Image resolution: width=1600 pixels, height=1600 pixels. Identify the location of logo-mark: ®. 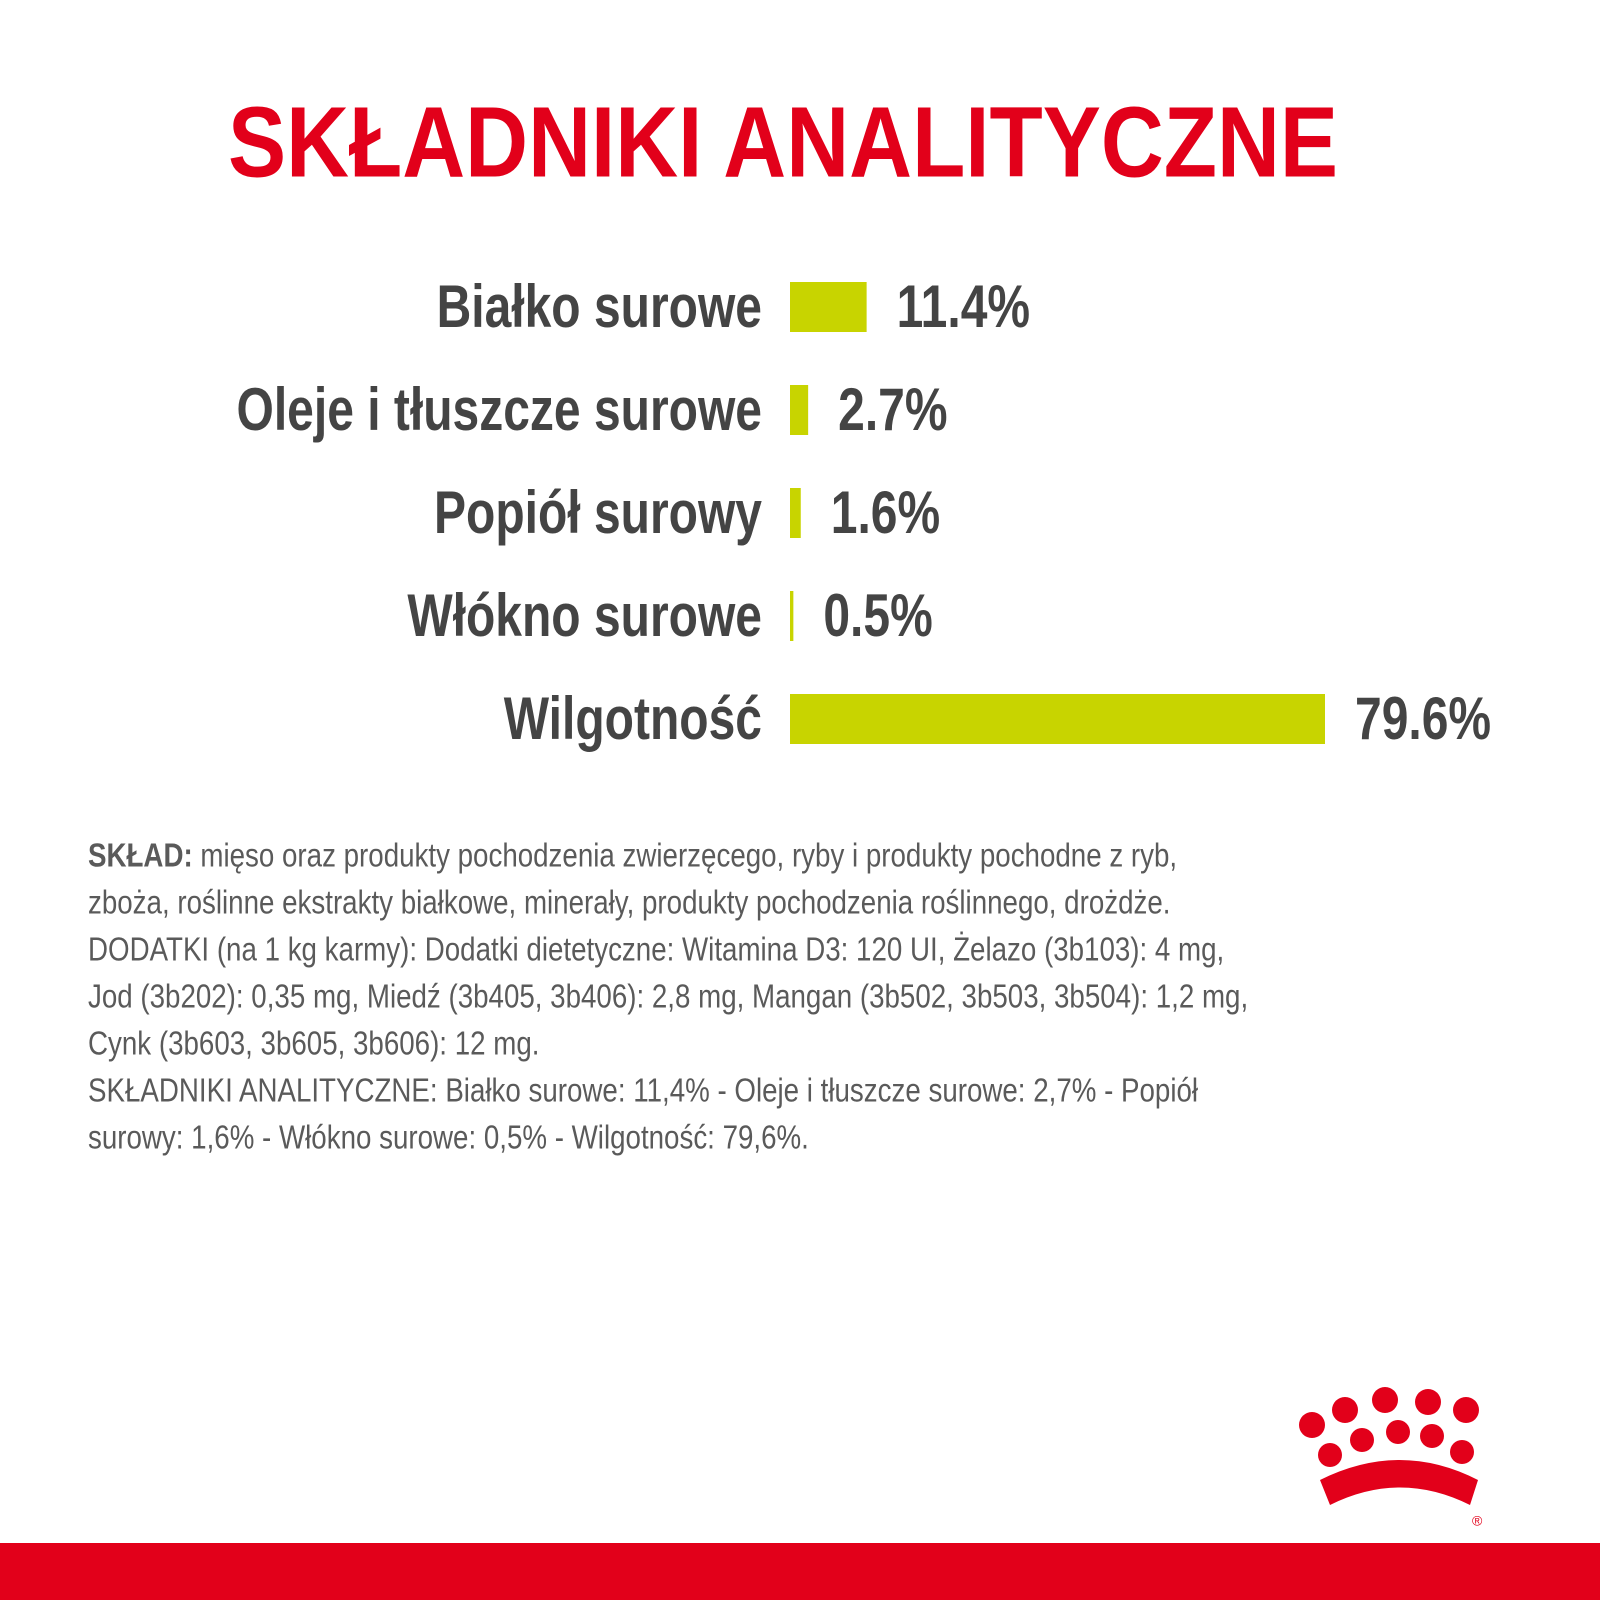
(1477, 1521).